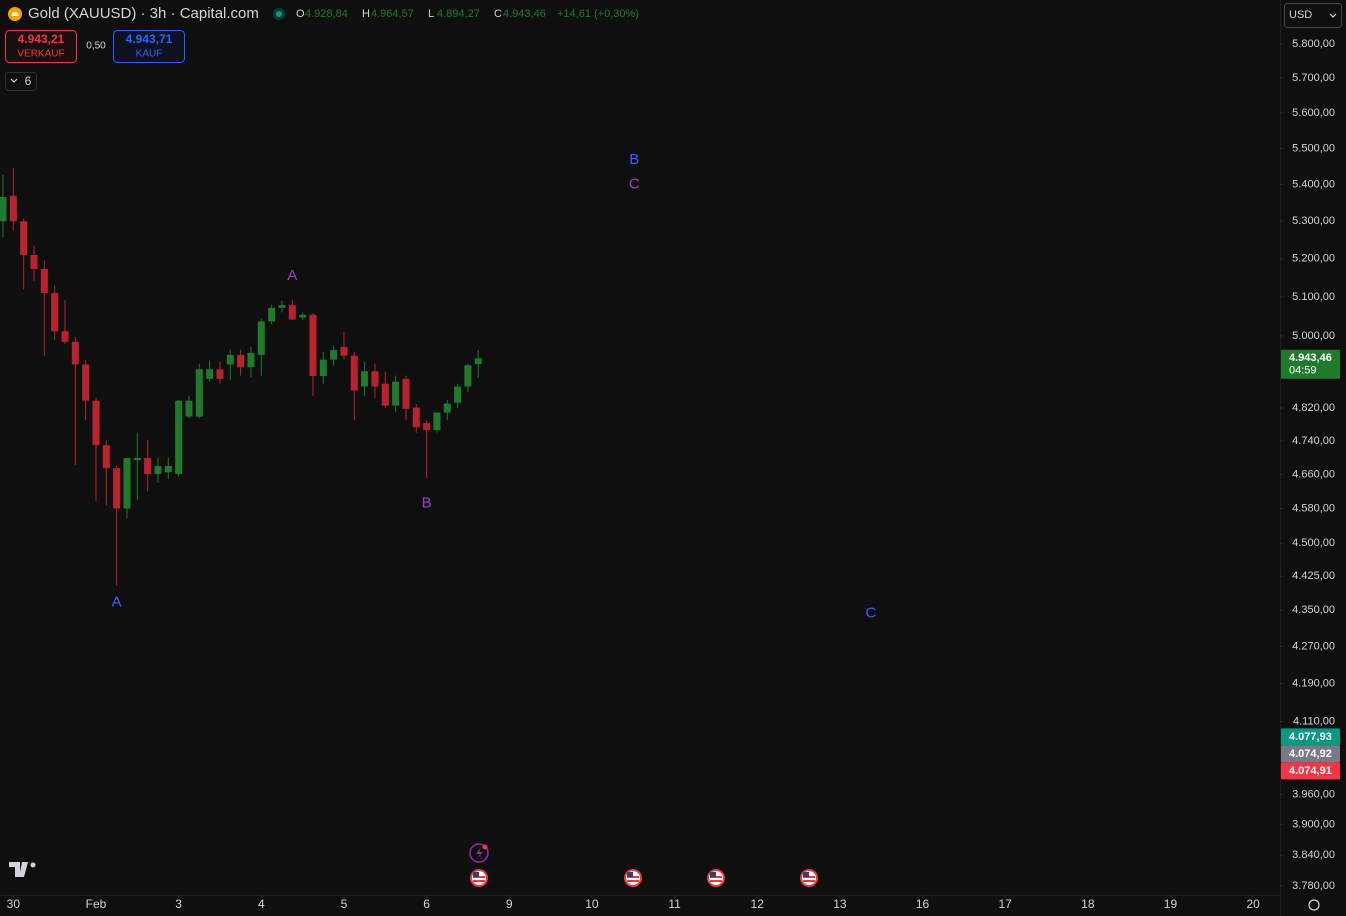  I want to click on y-tick-label: 5.200,00, so click(1313, 259).